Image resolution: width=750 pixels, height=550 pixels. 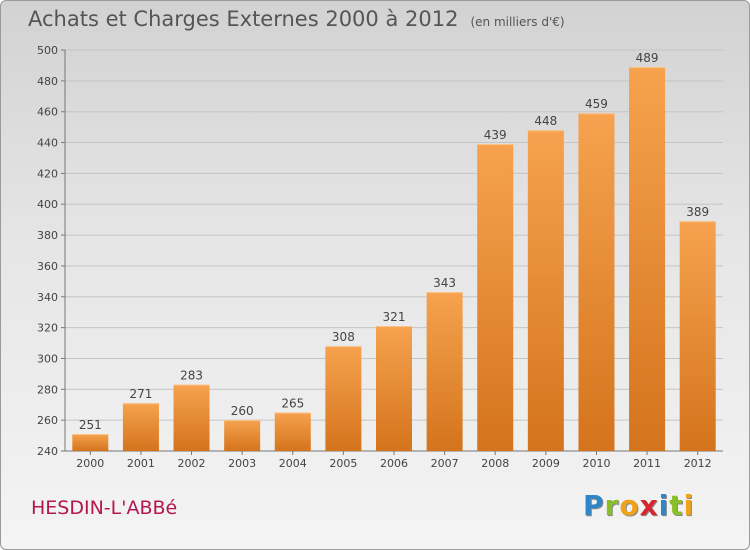 What do you see at coordinates (47, 81) in the screenshot?
I see `y-tick-label: 480` at bounding box center [47, 81].